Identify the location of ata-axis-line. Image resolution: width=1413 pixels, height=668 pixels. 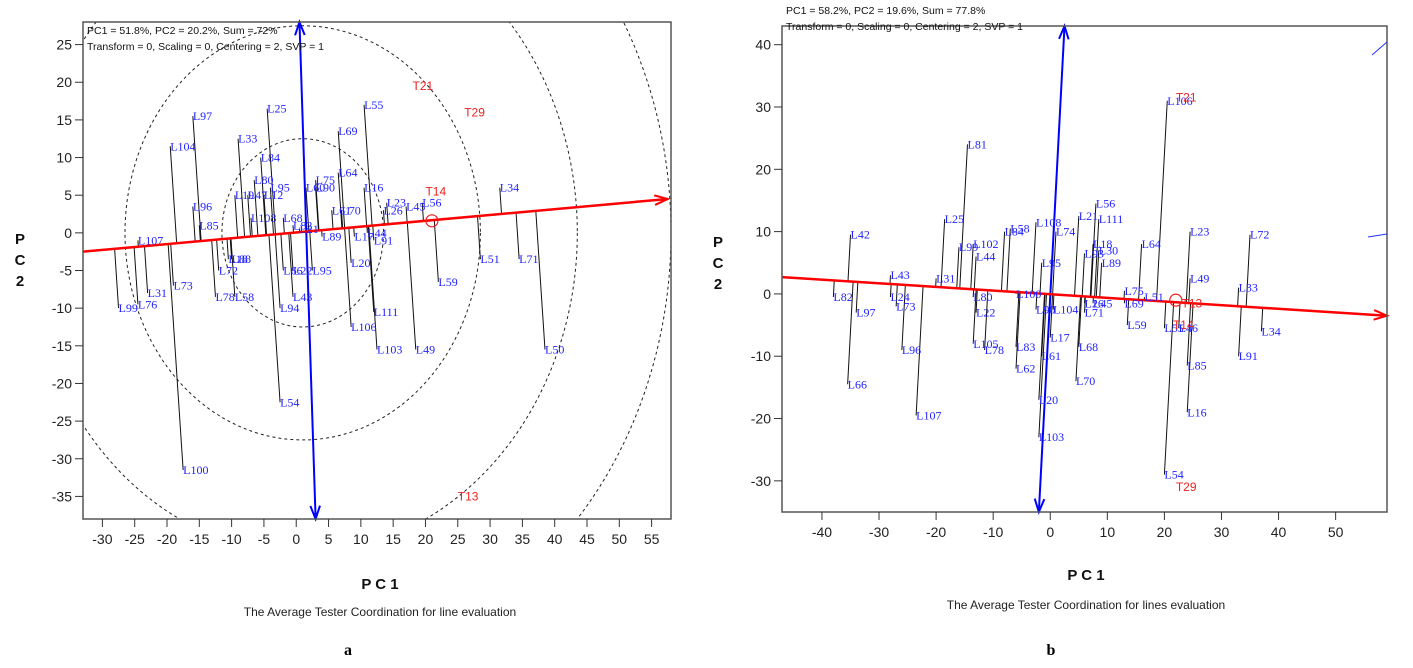
(1051, 269).